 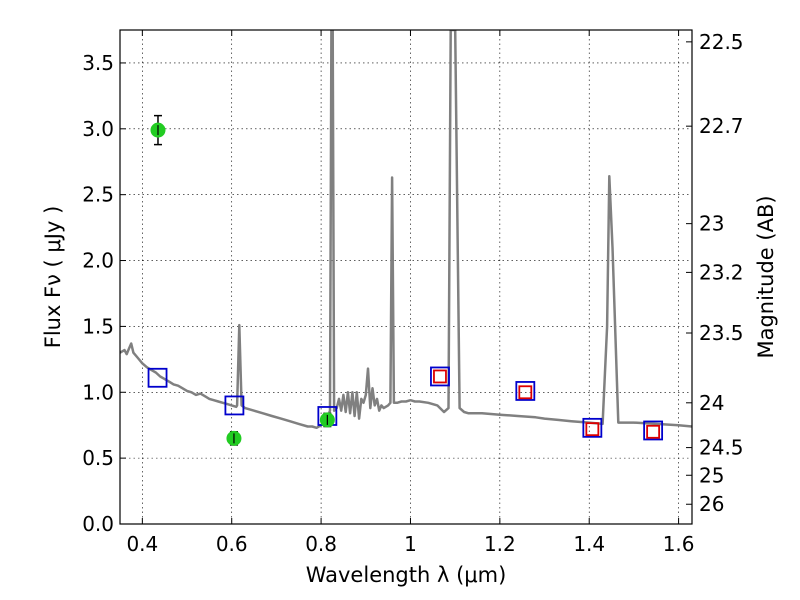 I want to click on x-axis-label: Wavelength λ (μm), so click(x=406, y=575).